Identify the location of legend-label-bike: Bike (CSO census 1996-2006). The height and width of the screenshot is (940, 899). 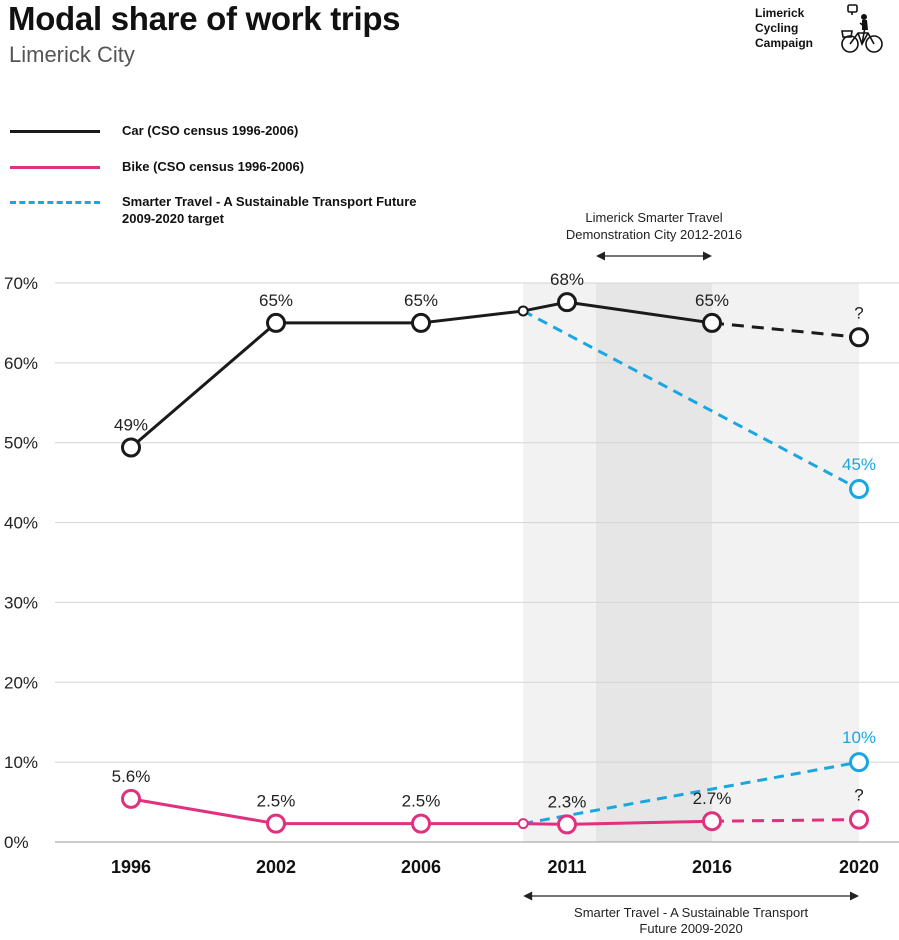
(213, 166).